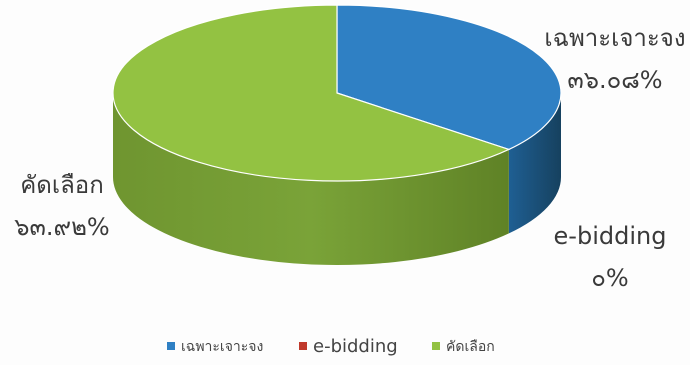 This screenshot has height=365, width=690. I want to click on slice-label-value-1: ๐%, so click(609, 278).